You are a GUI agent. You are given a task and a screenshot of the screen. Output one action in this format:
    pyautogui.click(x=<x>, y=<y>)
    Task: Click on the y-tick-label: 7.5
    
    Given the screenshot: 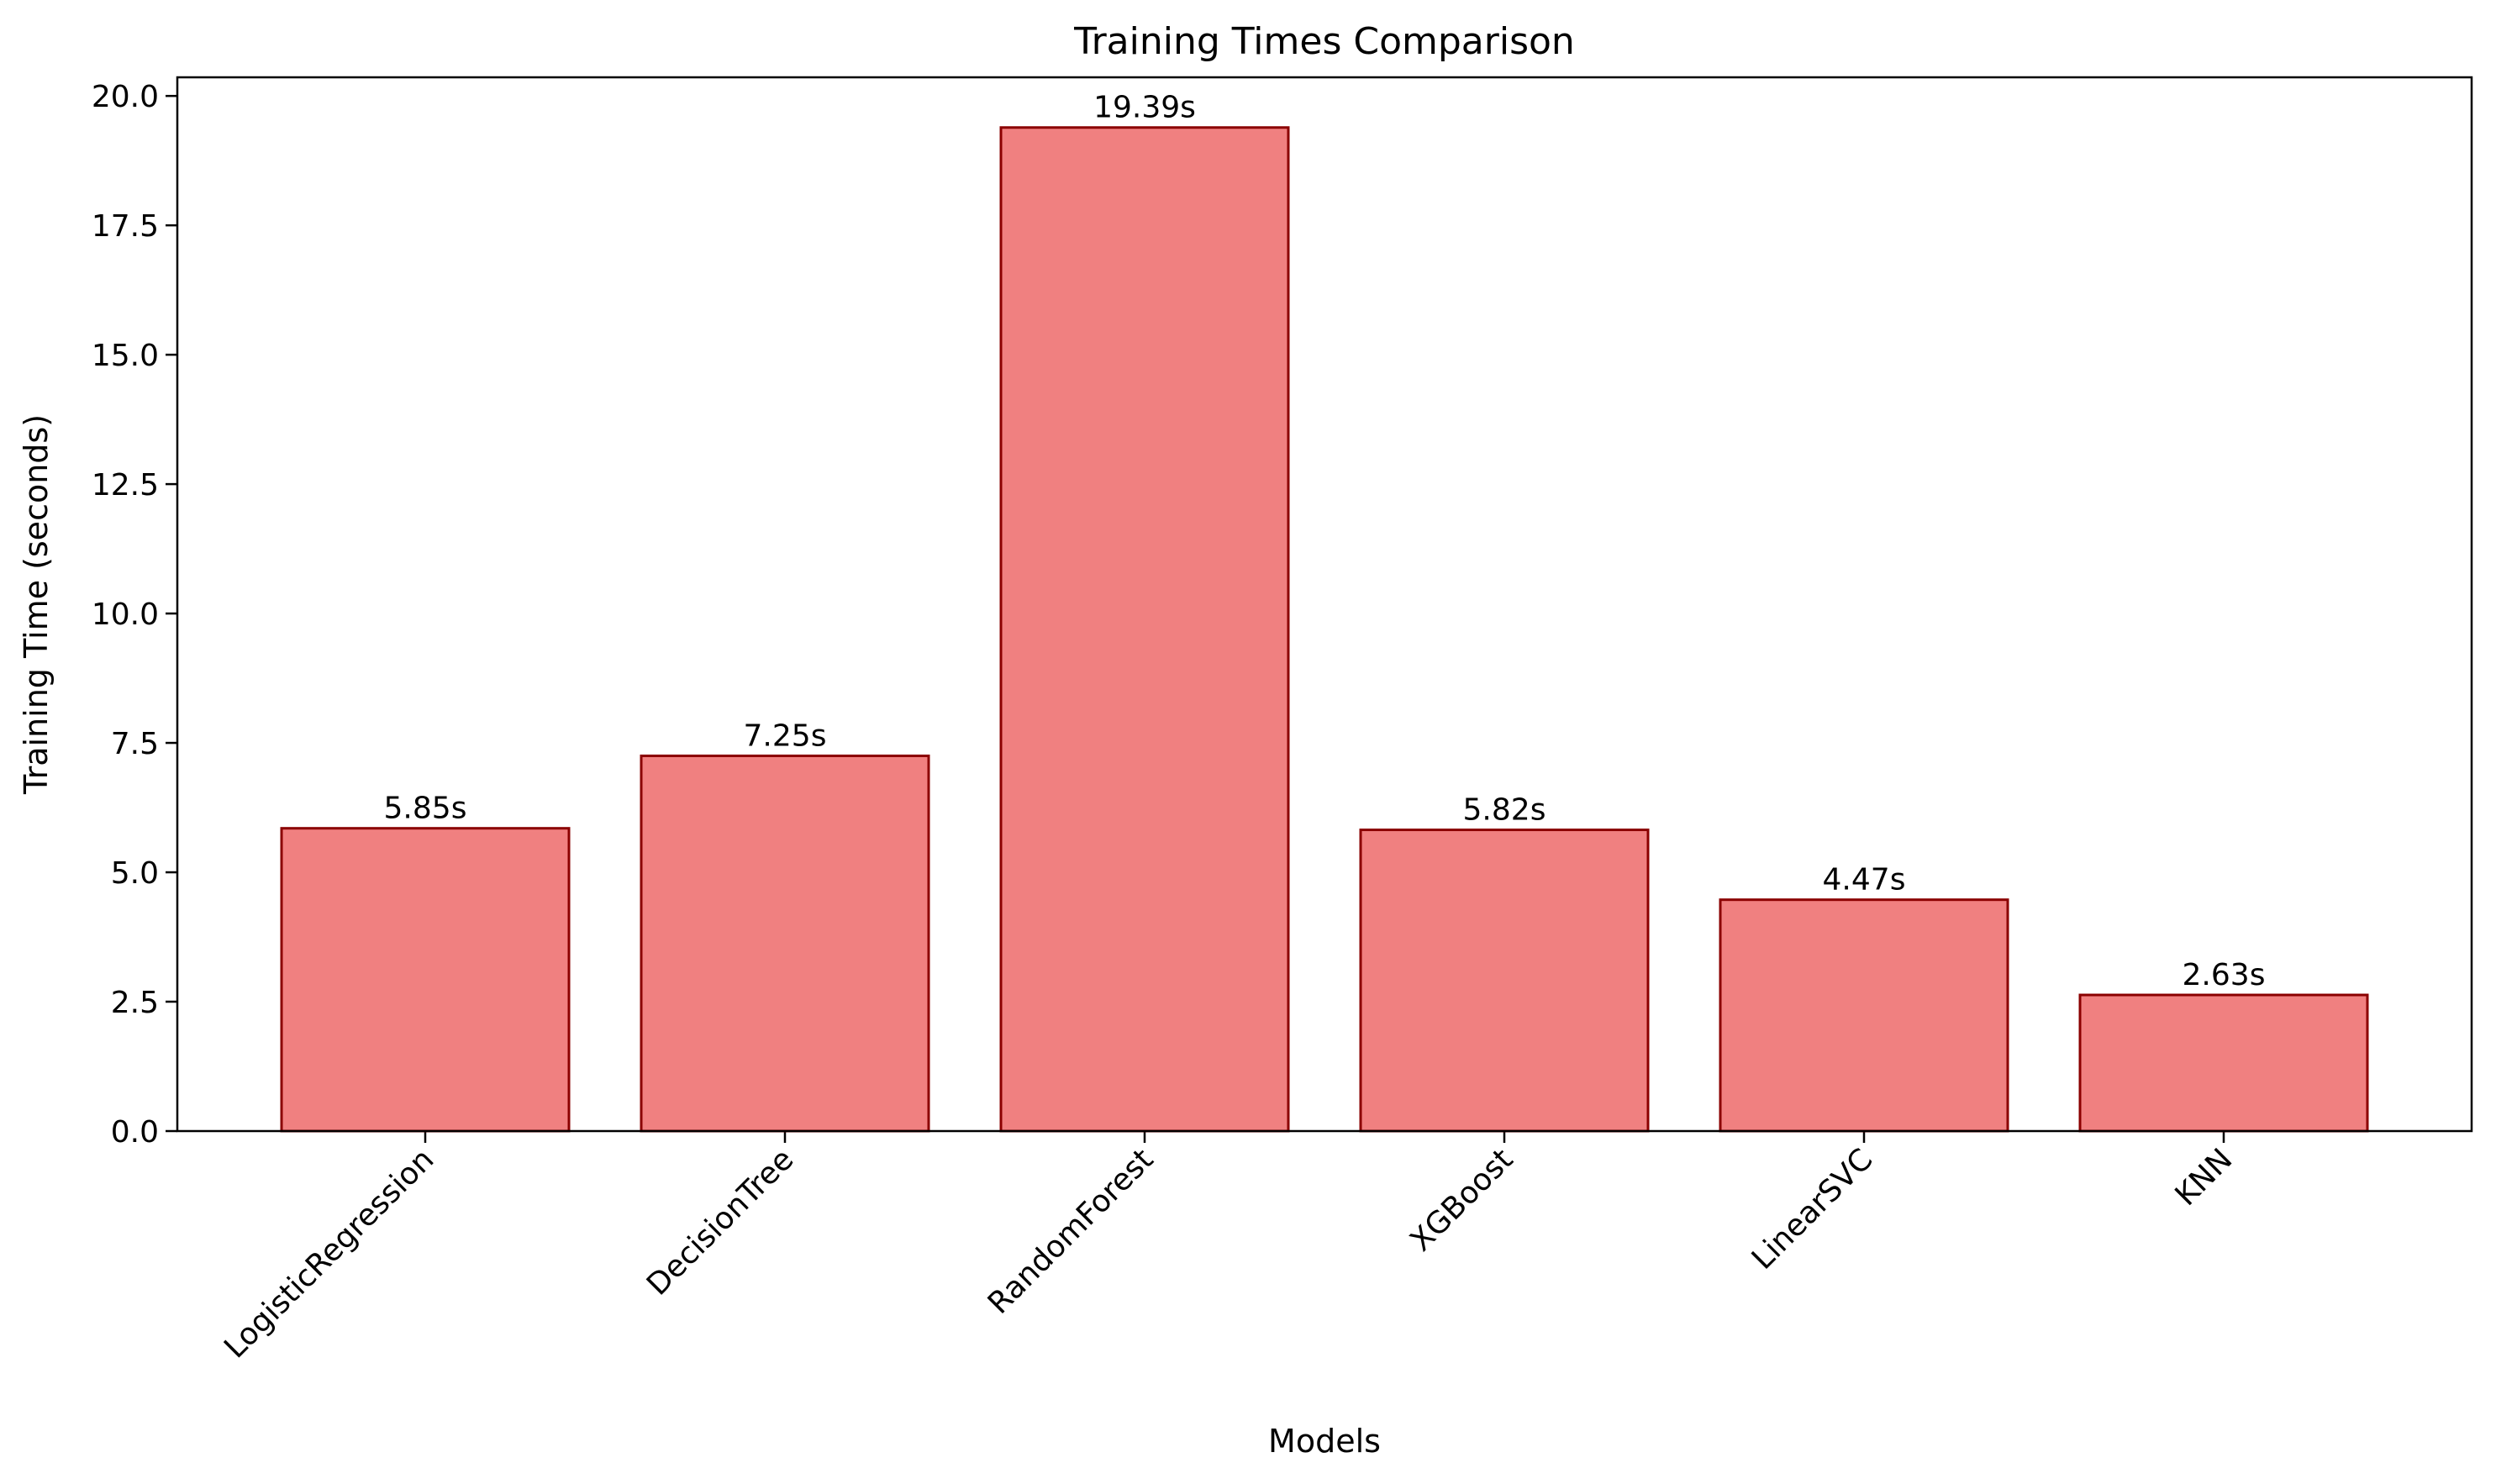 What is the action you would take?
    pyautogui.click(x=135, y=744)
    